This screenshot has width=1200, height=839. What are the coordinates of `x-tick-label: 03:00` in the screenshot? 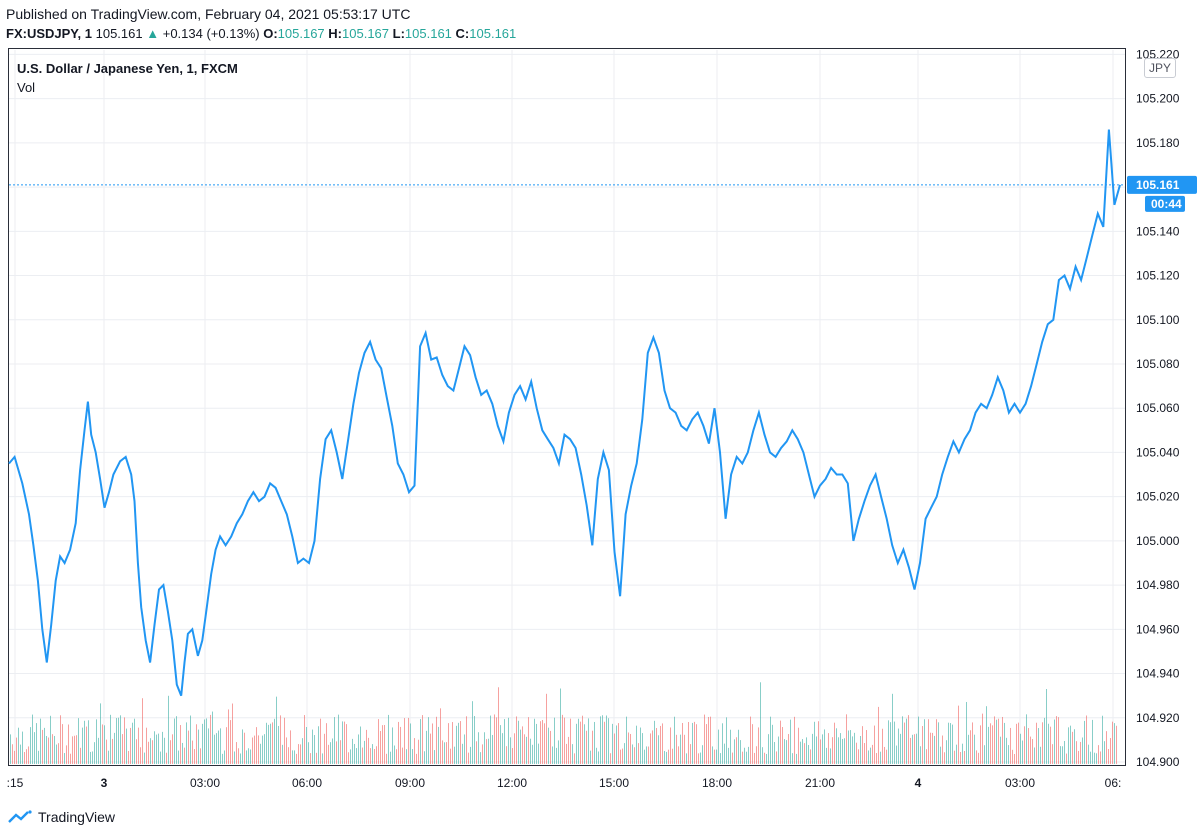 It's located at (1020, 783).